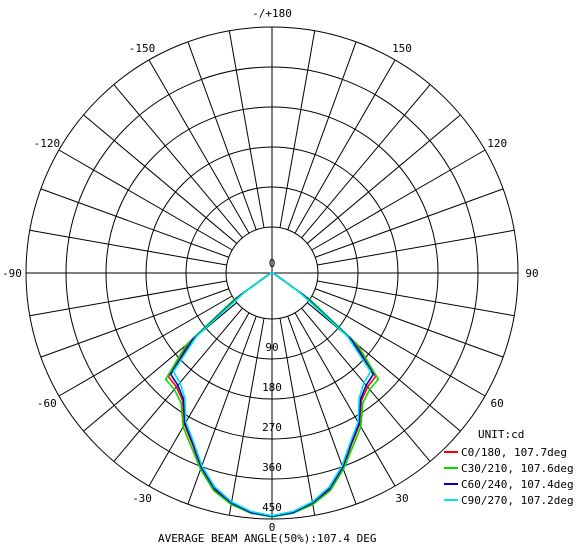 This screenshot has width=588, height=549. What do you see at coordinates (142, 48) in the screenshot?
I see `angle-label: -150` at bounding box center [142, 48].